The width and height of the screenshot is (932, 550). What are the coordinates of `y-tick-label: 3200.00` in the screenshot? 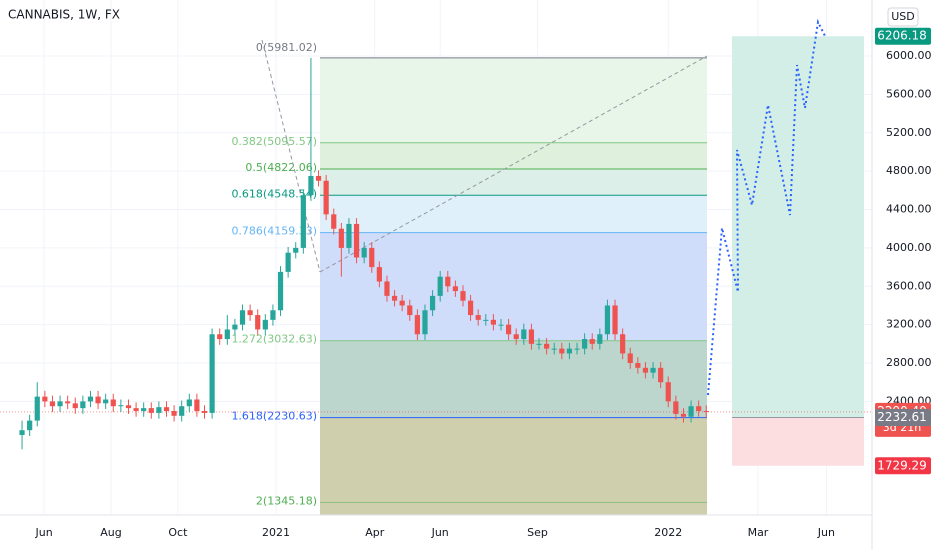 It's located at (909, 324).